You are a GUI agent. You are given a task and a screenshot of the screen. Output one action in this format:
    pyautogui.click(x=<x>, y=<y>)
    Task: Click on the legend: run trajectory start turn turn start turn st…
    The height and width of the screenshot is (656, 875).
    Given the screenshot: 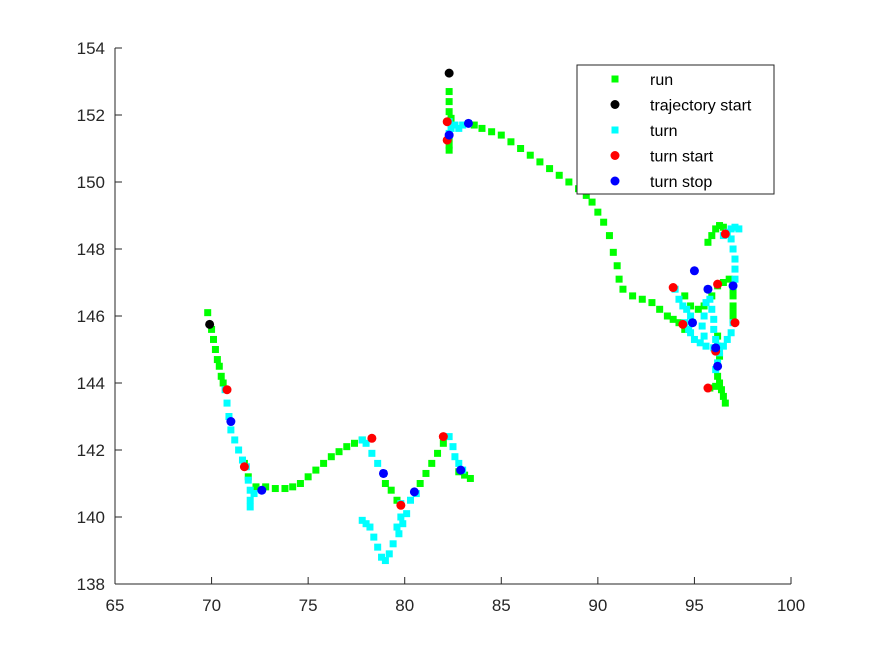 What is the action you would take?
    pyautogui.click(x=675, y=129)
    